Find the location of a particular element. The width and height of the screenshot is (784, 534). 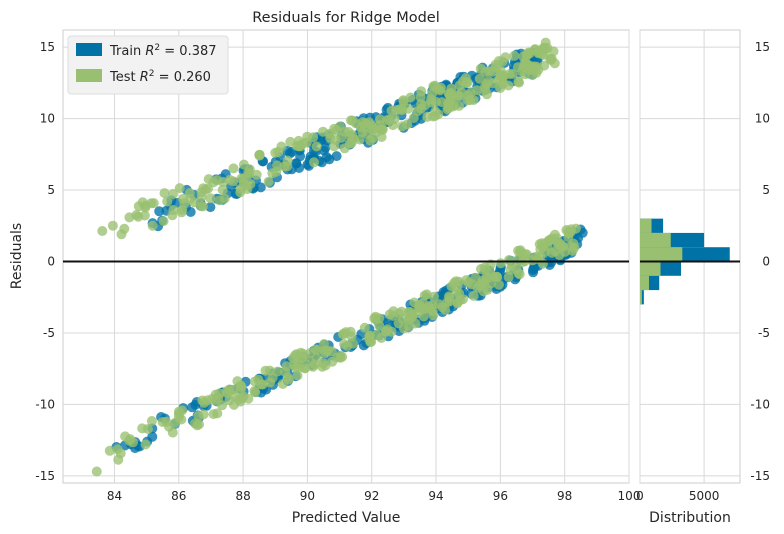

x-tick-label: 84 is located at coordinates (114, 496).